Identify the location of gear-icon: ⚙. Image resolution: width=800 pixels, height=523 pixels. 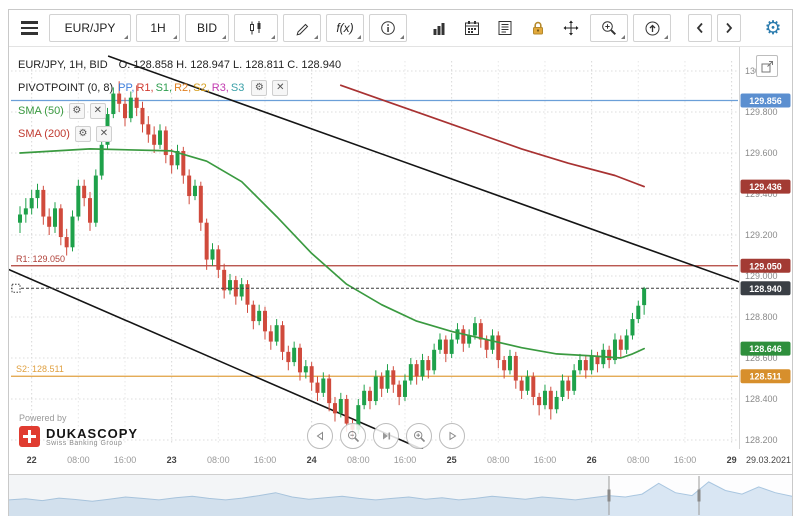
(773, 28).